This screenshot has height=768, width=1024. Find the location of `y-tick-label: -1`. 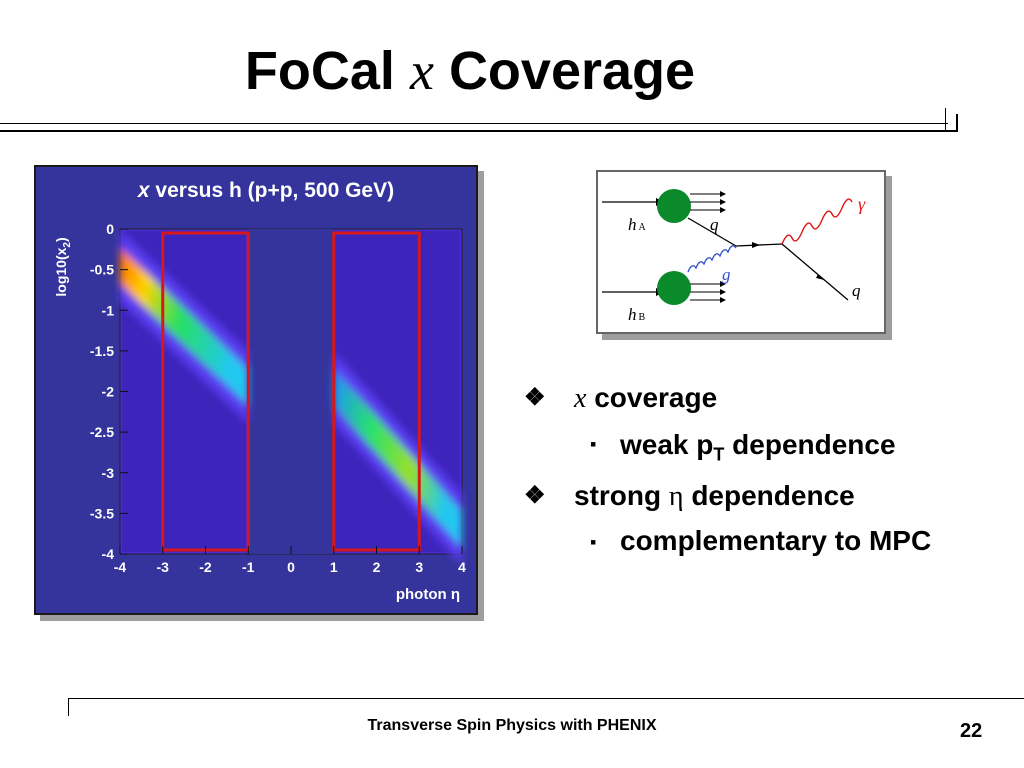

y-tick-label: -1 is located at coordinates (108, 310).